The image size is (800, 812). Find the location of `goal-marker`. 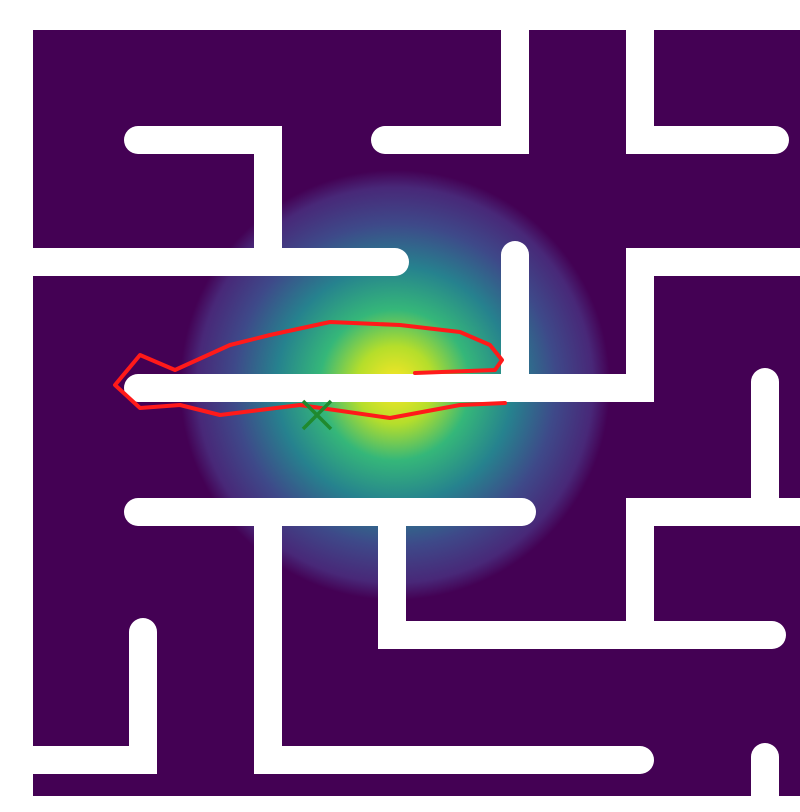

goal-marker is located at coordinates (317, 415).